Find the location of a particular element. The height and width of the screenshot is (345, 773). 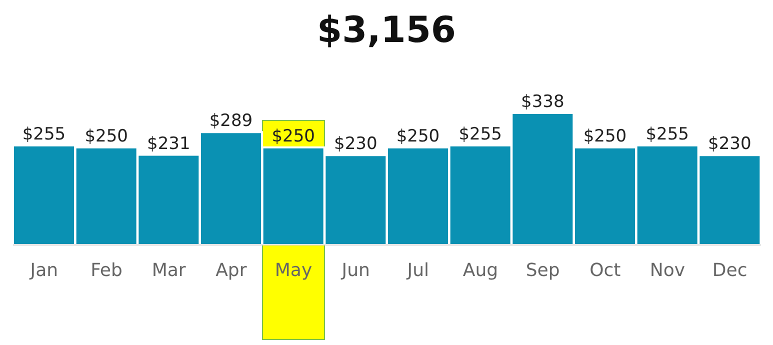

chart-title: $3,156 is located at coordinates (386, 30).